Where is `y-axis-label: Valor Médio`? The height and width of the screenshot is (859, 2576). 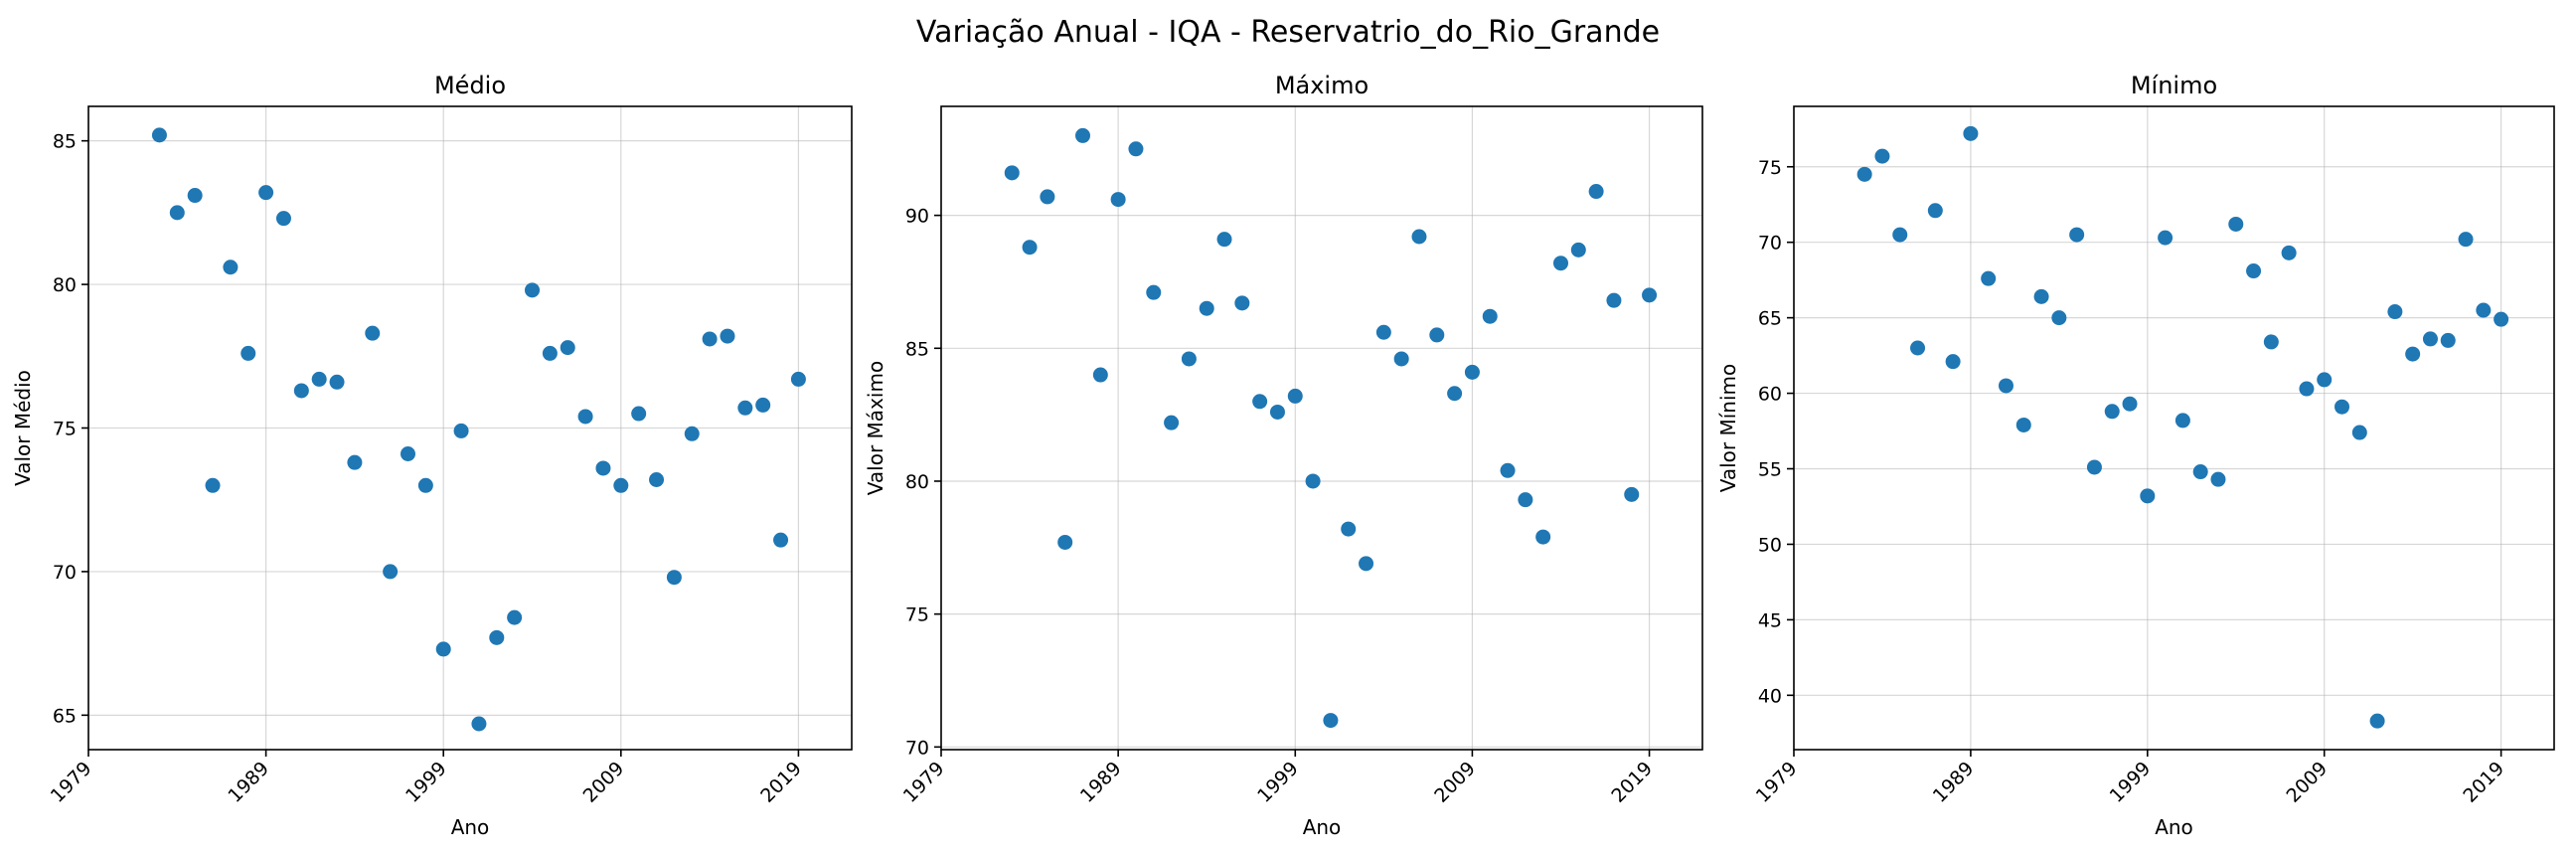
y-axis-label: Valor Médio is located at coordinates (23, 428).